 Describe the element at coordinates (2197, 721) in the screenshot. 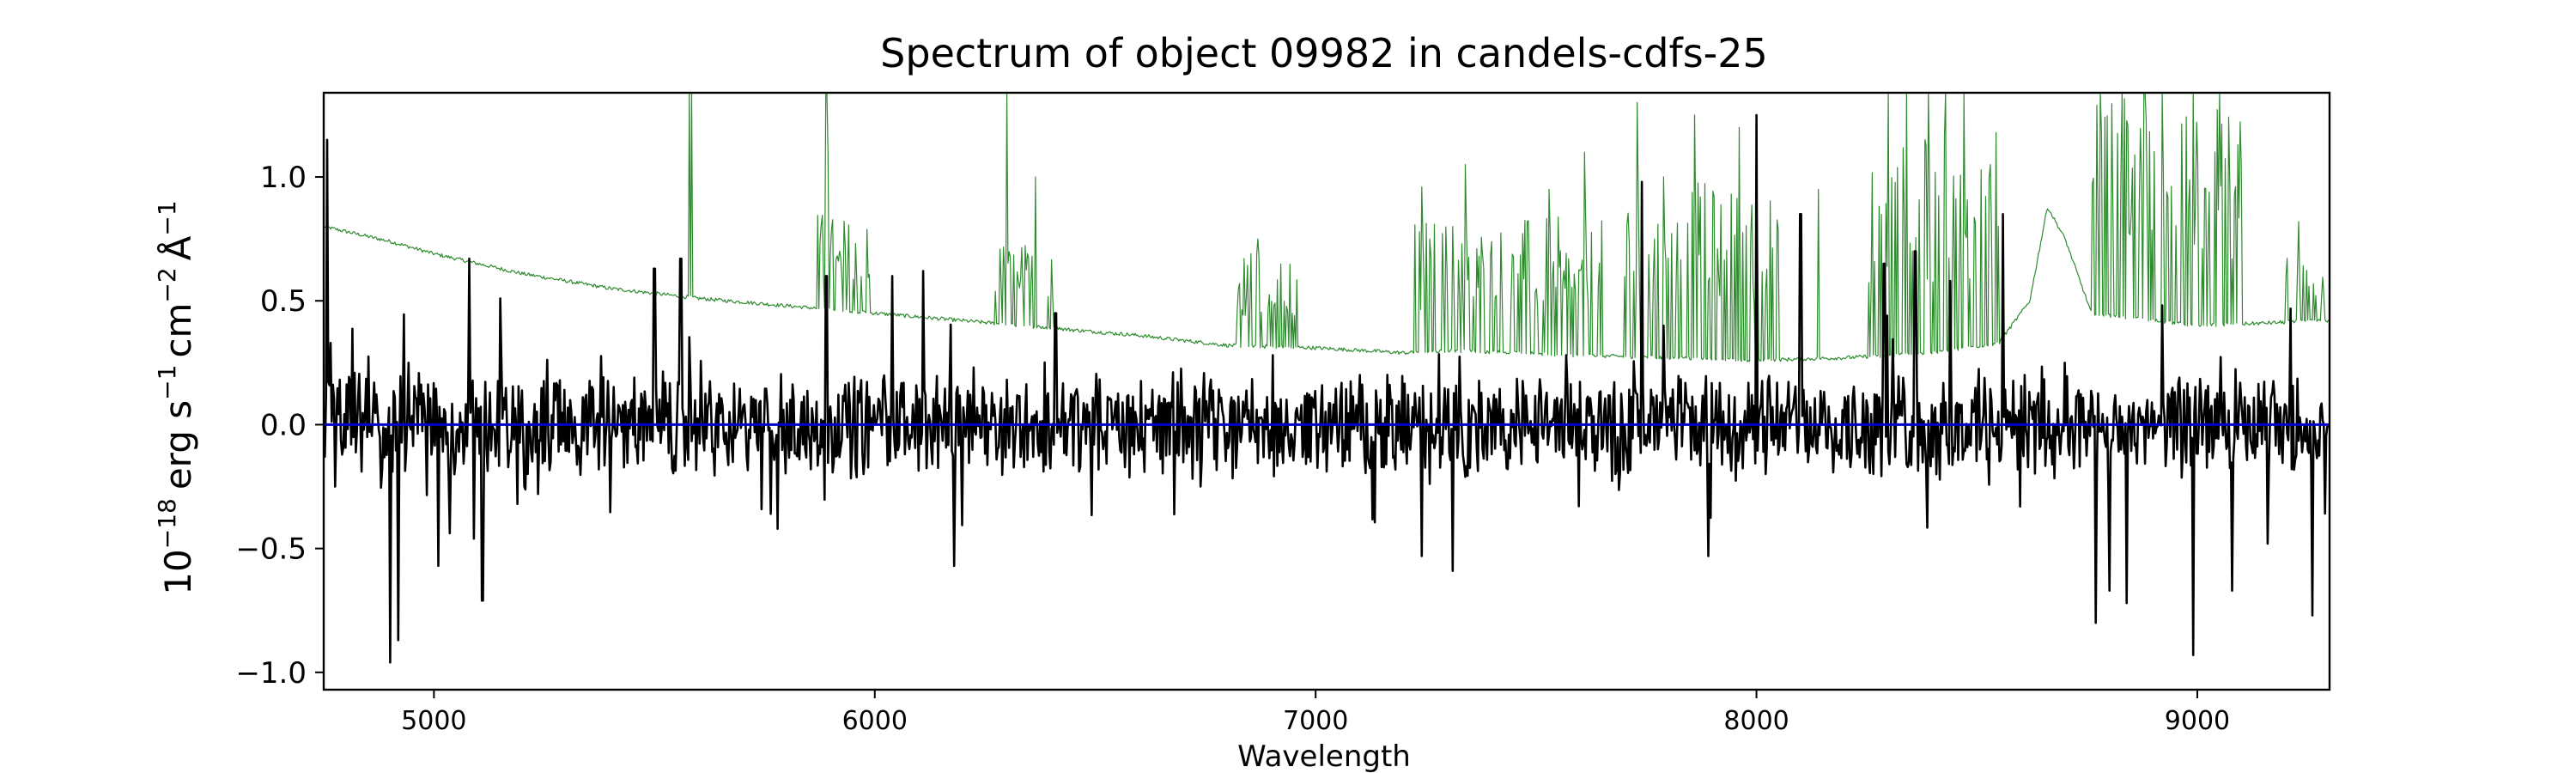

I see `x-tick-label: 9000` at that location.